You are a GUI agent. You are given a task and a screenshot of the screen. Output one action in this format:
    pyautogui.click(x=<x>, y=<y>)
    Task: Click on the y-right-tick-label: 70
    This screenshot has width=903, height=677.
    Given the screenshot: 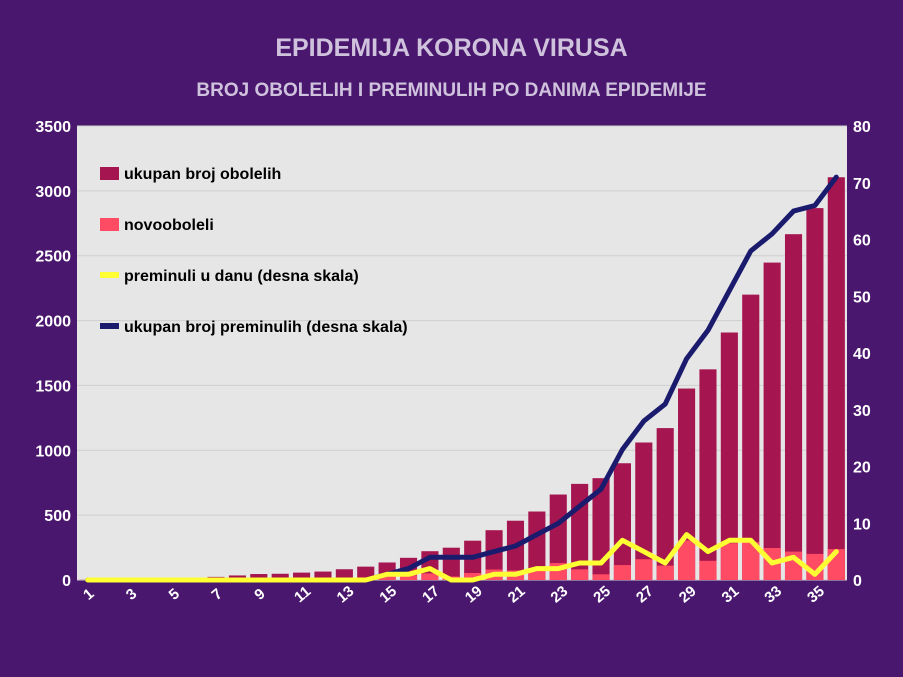 What is the action you would take?
    pyautogui.click(x=862, y=184)
    